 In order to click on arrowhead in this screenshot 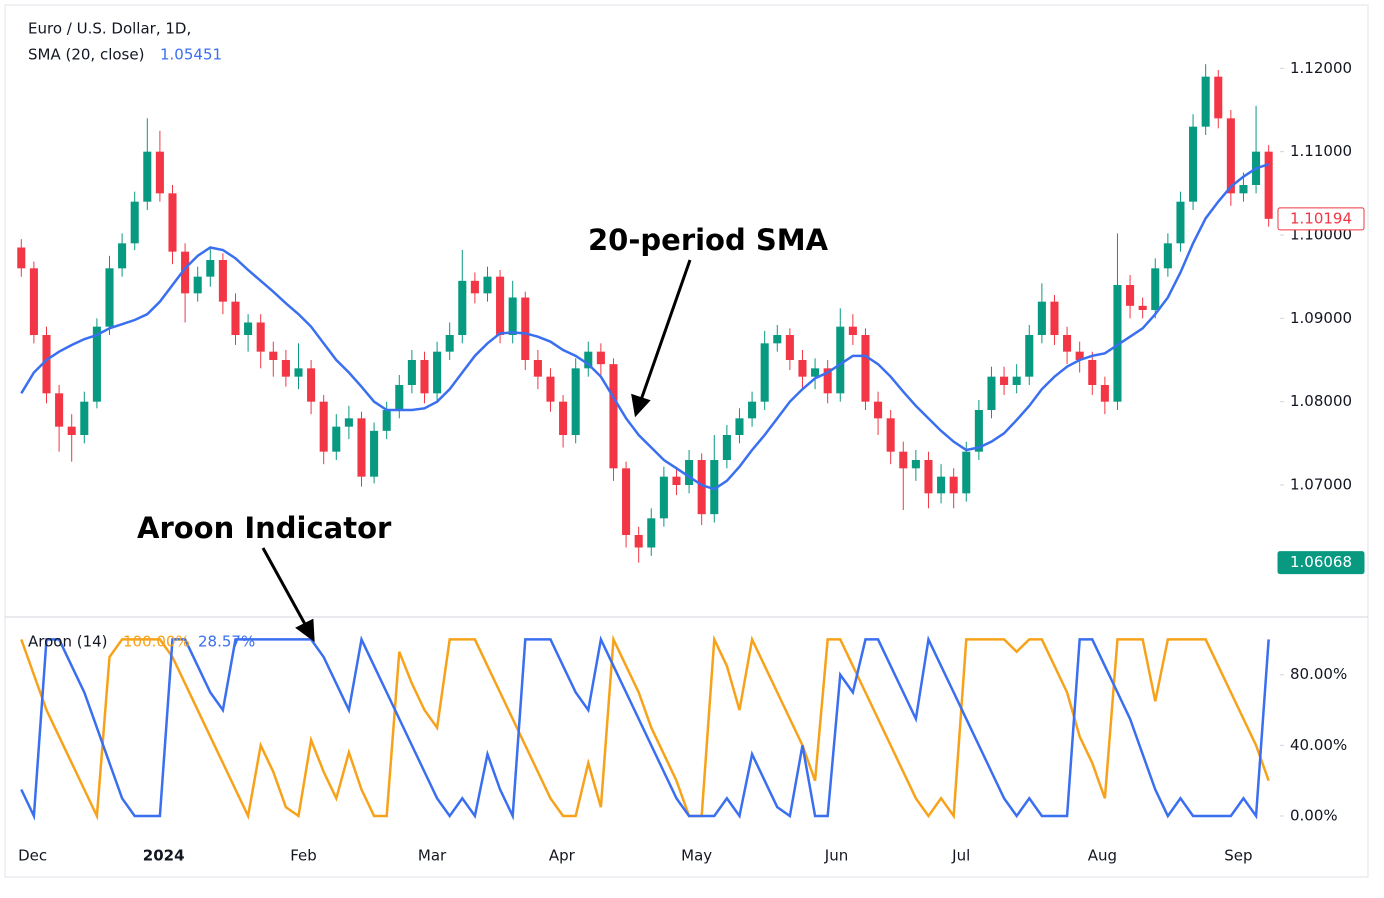, I will do `click(305, 630)`.